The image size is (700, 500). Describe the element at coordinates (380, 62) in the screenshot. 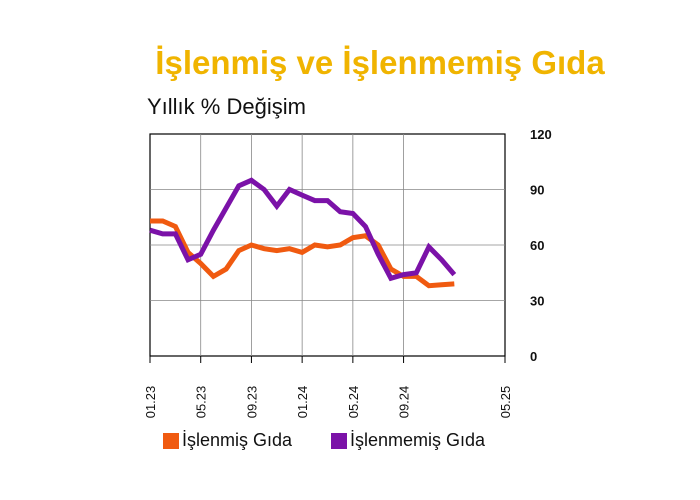

I see `chart-title: İşlenmiş ve İşlenmemiş Gıda` at that location.